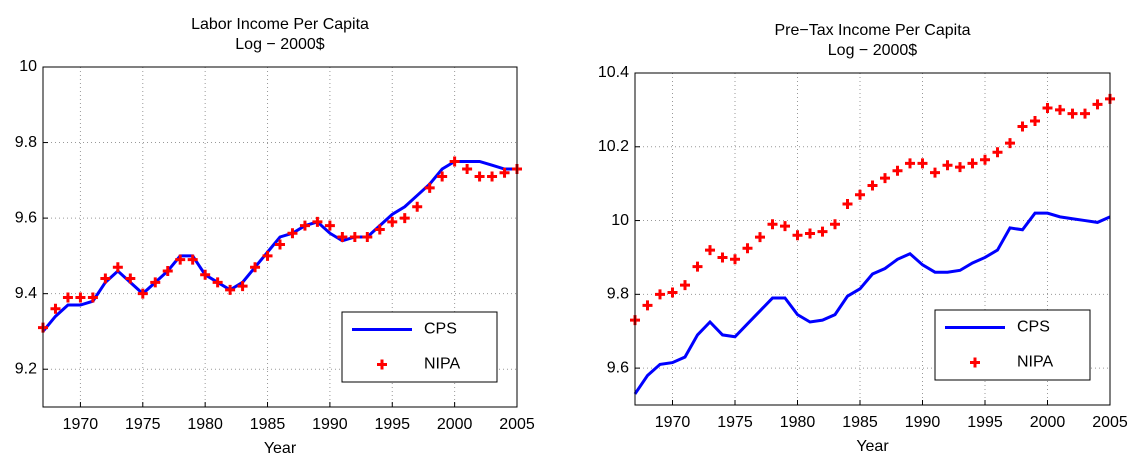 The height and width of the screenshot is (461, 1135). I want to click on x-axis-label: Year, so click(280, 448).